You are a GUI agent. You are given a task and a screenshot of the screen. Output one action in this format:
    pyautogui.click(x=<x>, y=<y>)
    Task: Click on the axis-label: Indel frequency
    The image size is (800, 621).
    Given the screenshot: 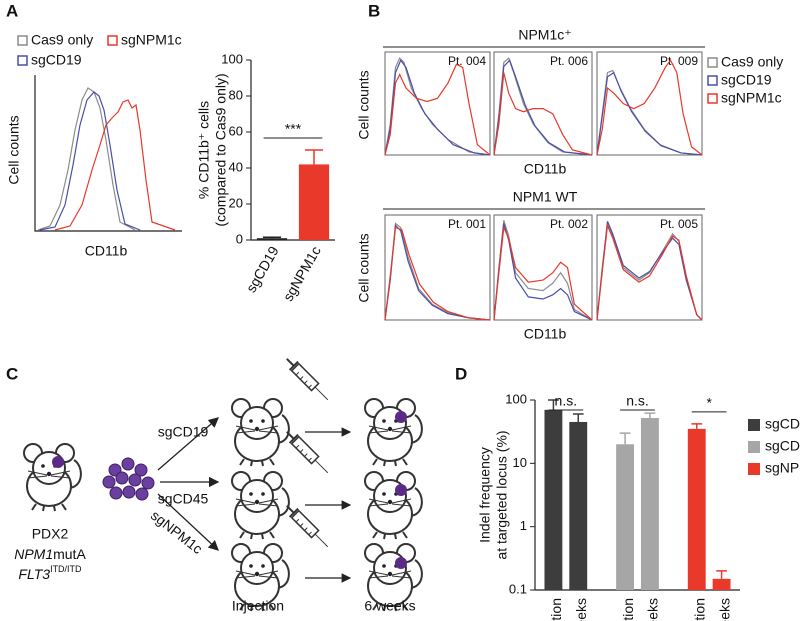 What is the action you would take?
    pyautogui.click(x=485, y=495)
    